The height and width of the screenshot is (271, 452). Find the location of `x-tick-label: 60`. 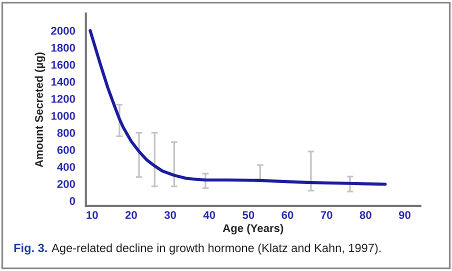

x-tick-label: 60 is located at coordinates (288, 215).